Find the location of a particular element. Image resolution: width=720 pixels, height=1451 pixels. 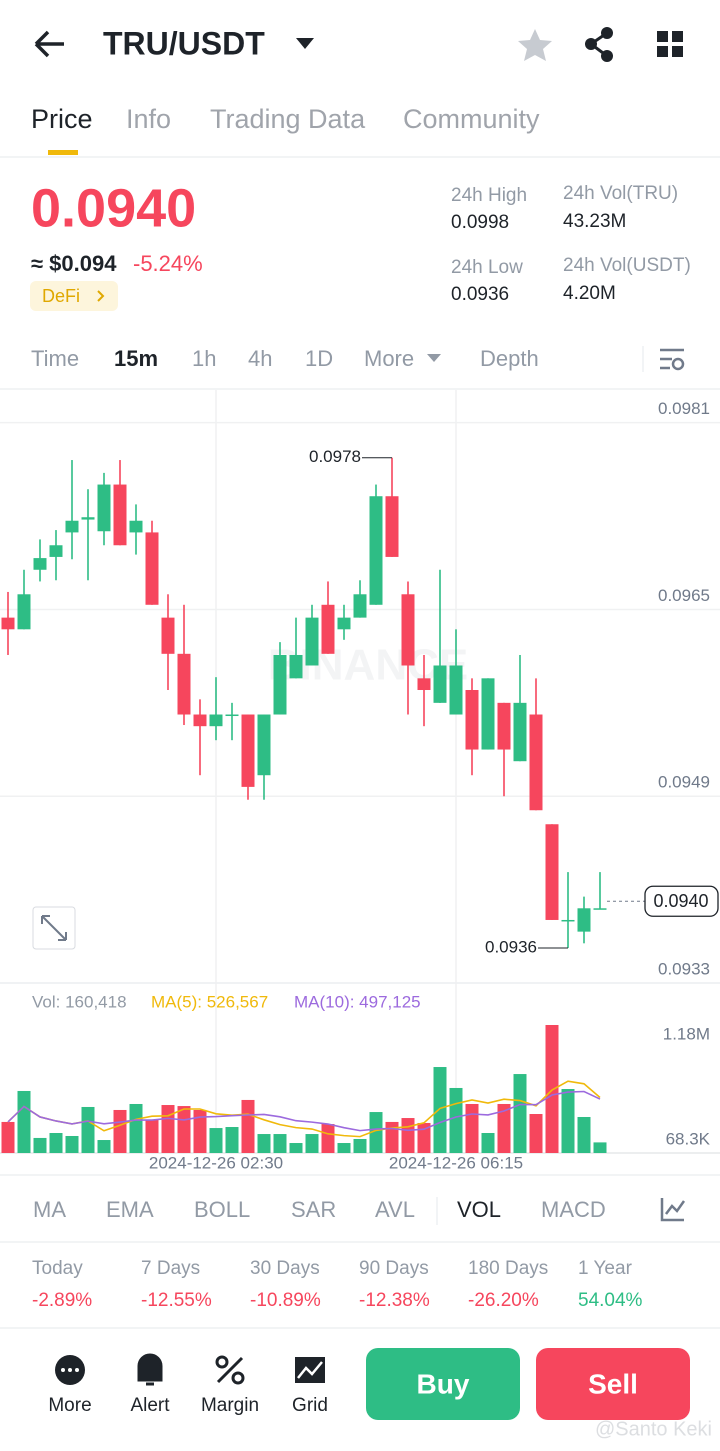

share-icon is located at coordinates (599, 44).